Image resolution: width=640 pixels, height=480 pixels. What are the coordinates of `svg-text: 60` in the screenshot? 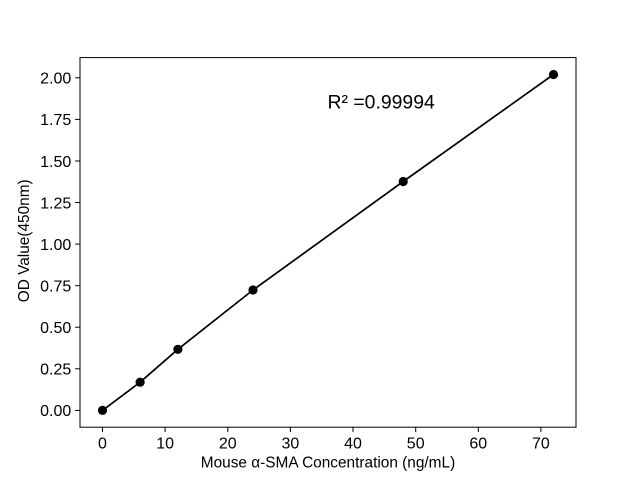 It's located at (478, 444).